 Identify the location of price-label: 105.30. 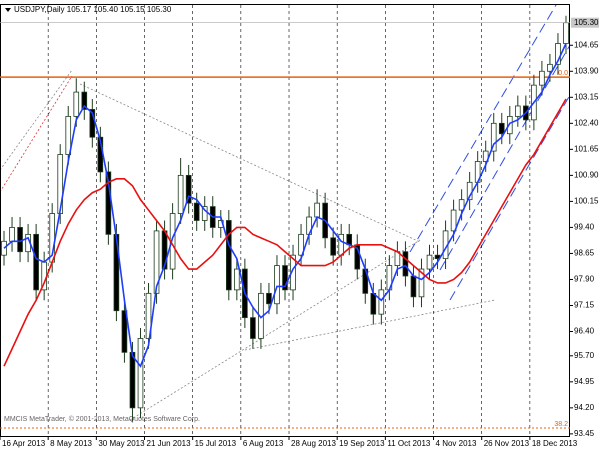
(586, 22).